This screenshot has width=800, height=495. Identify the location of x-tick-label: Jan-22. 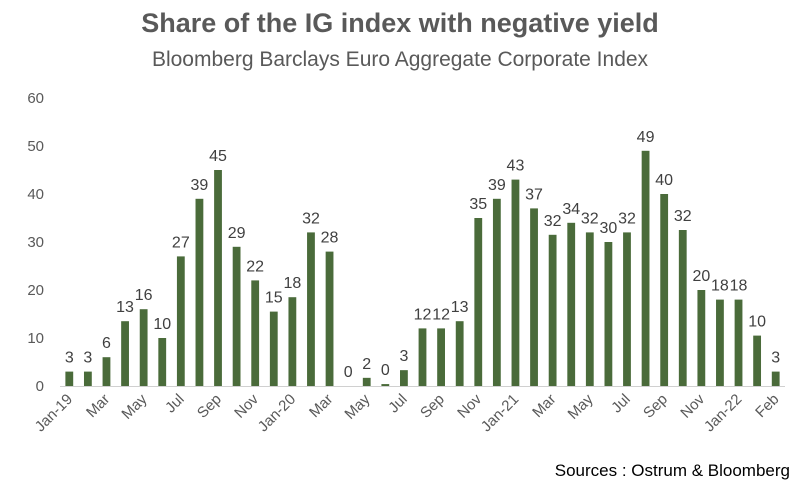
(723, 413).